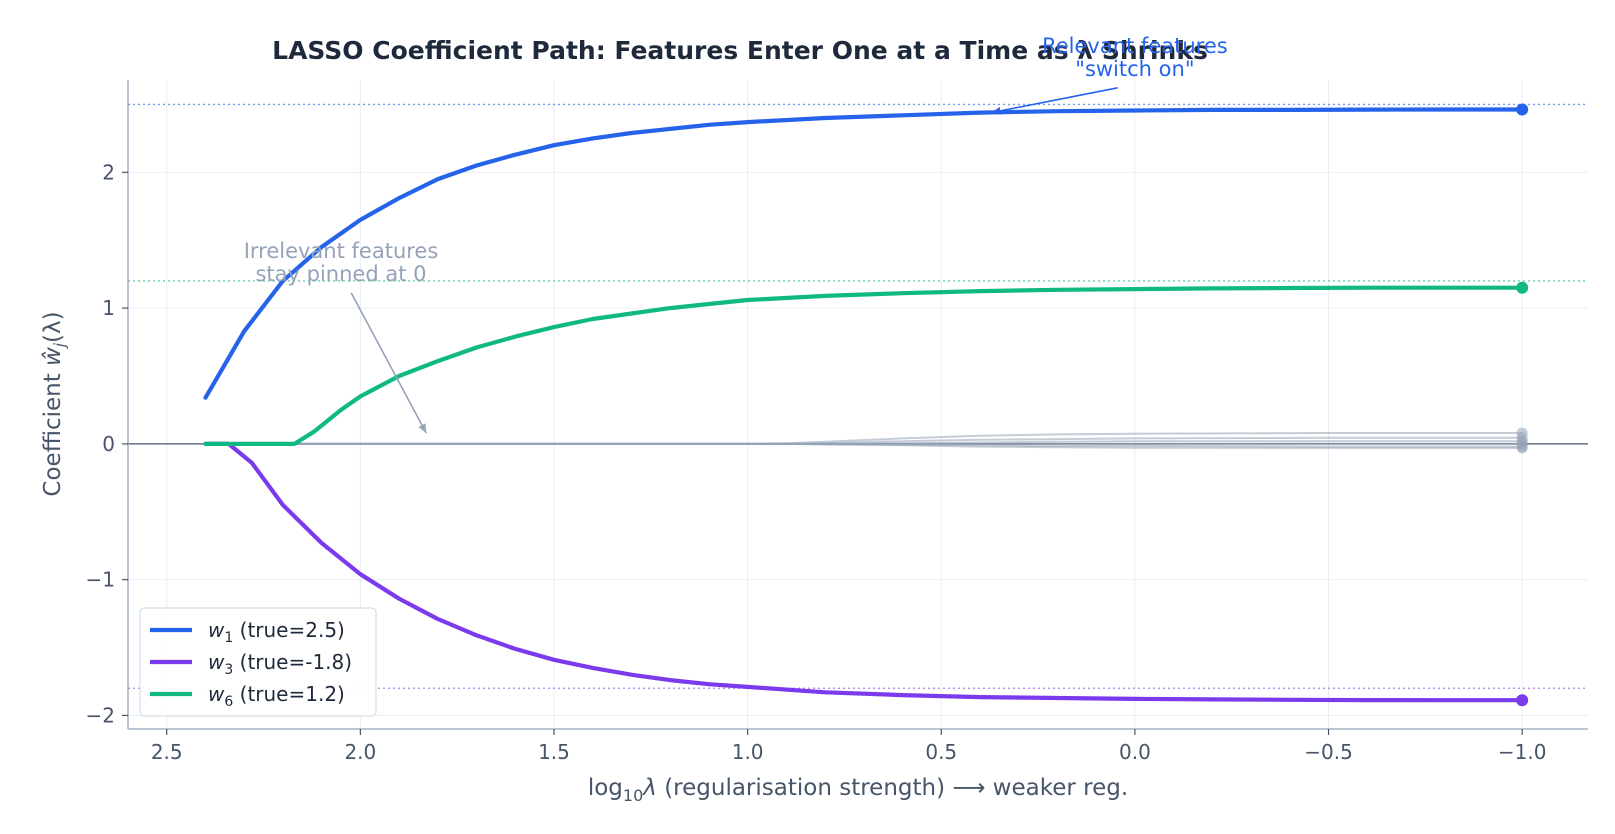  What do you see at coordinates (1134, 69) in the screenshot?
I see `annotation-line: "switch on"` at bounding box center [1134, 69].